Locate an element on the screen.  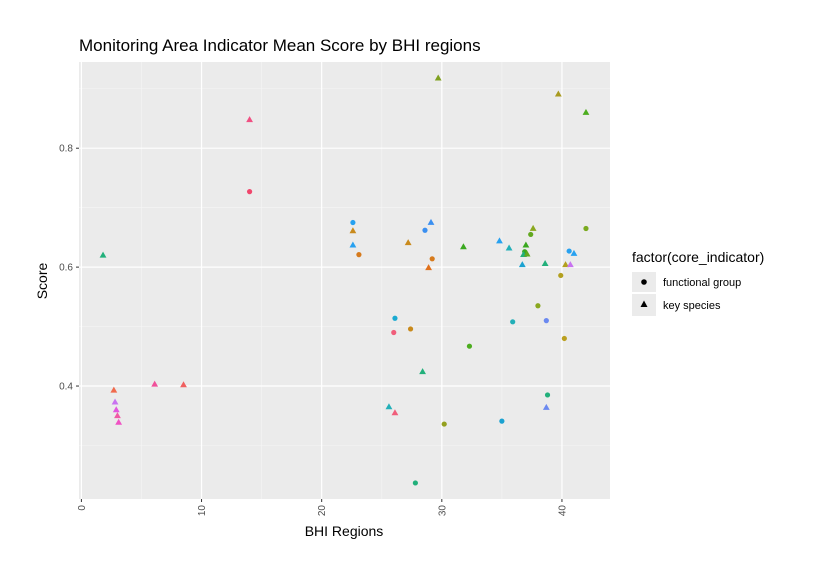
legend-label-functional-group: functional group is located at coordinates (702, 283).